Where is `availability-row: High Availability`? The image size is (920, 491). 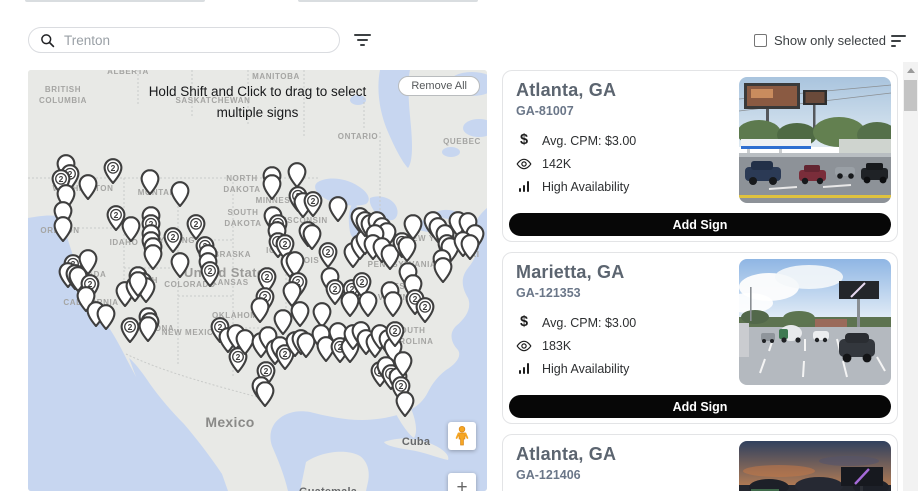
availability-row: High Availability is located at coordinates (706, 186).